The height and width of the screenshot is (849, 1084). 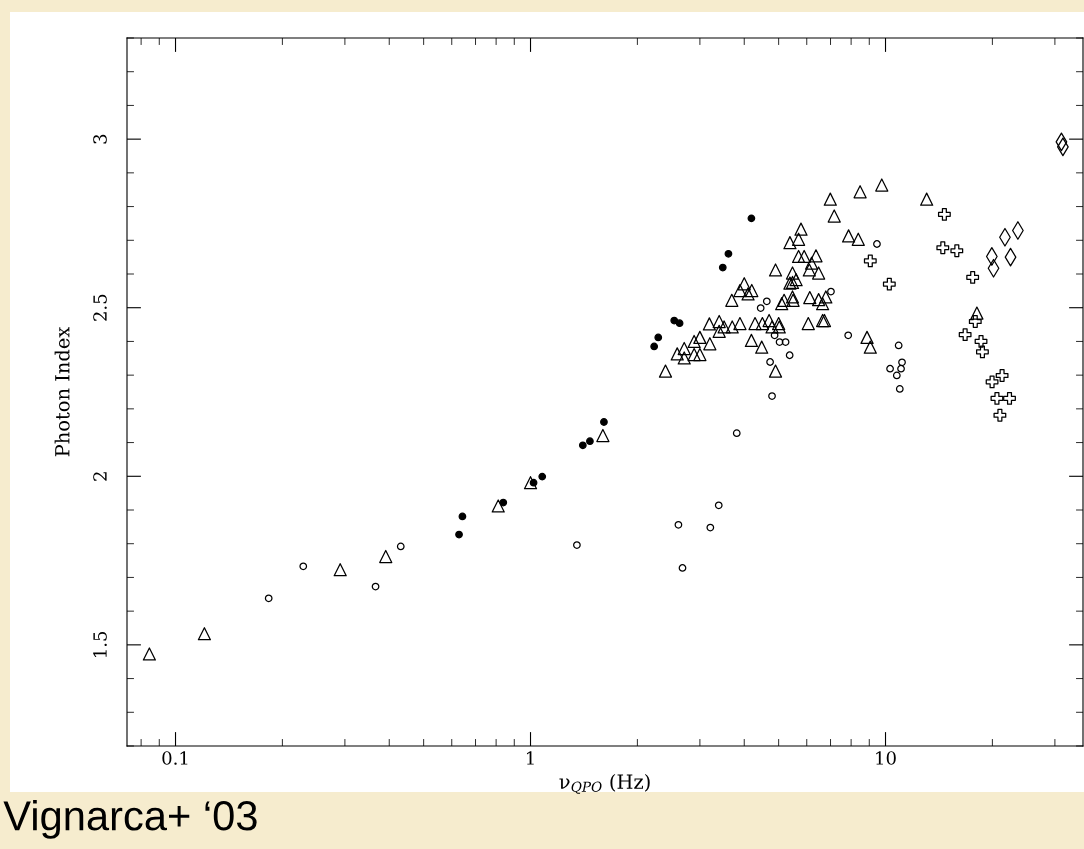 I want to click on x-tick-label: 10, so click(x=886, y=758).